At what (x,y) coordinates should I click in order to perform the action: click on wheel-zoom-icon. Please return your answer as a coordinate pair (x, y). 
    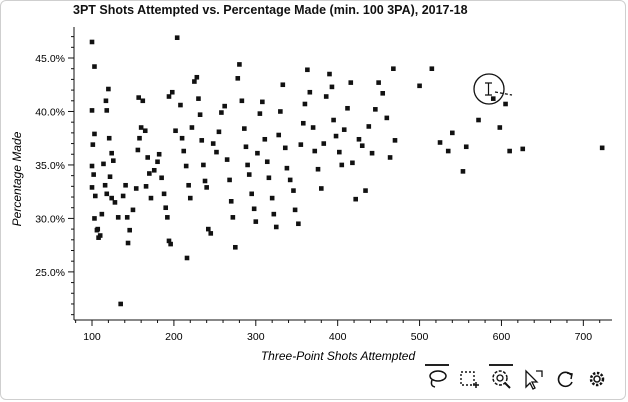
    Looking at the image, I should click on (501, 379).